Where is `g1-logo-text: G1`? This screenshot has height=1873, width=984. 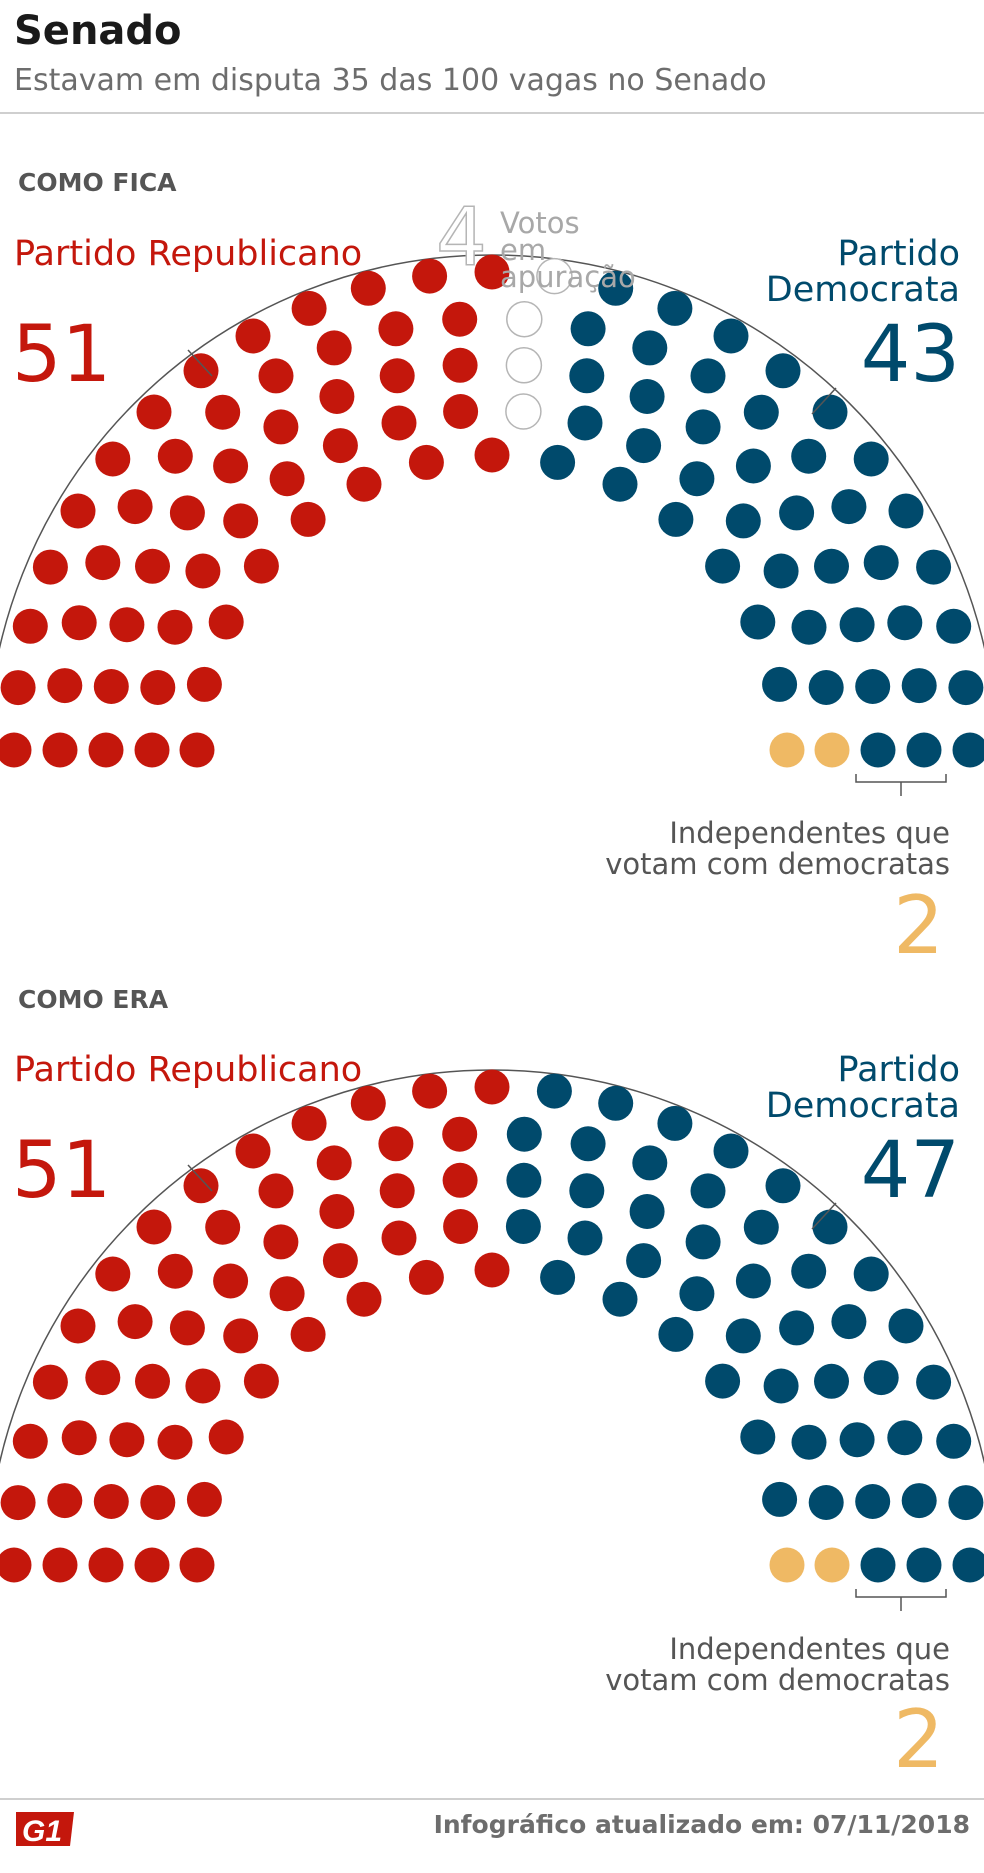
g1-logo-text: G1 is located at coordinates (42, 1831).